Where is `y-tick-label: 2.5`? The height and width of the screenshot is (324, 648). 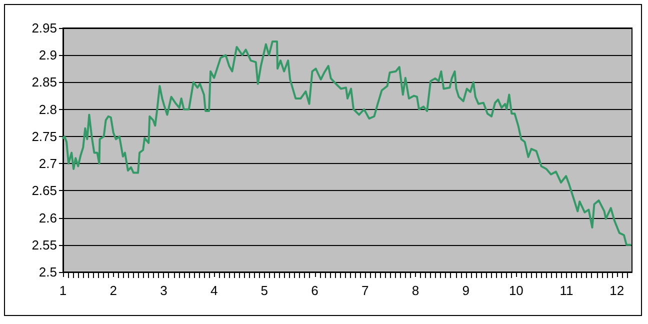
y-tick-label: 2.5 is located at coordinates (47, 272).